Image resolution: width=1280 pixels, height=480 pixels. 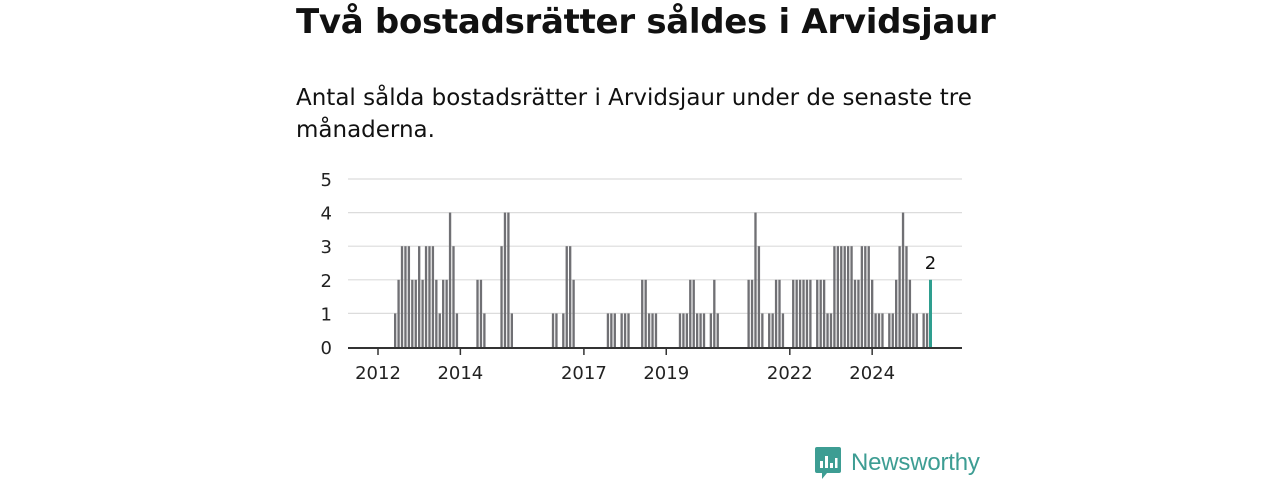 I want to click on x-tick-label: 2019, so click(x=666, y=373).